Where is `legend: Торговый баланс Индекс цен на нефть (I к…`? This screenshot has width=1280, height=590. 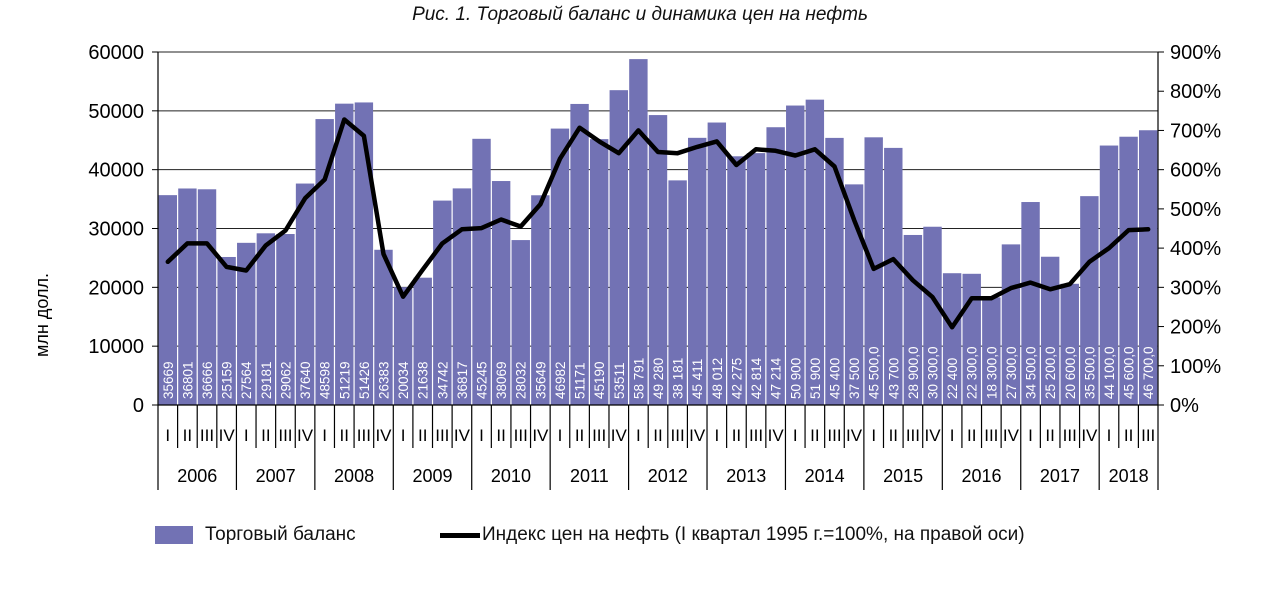
legend: Торговый баланс Индекс цен на нефть (I к… is located at coordinates (640, 538).